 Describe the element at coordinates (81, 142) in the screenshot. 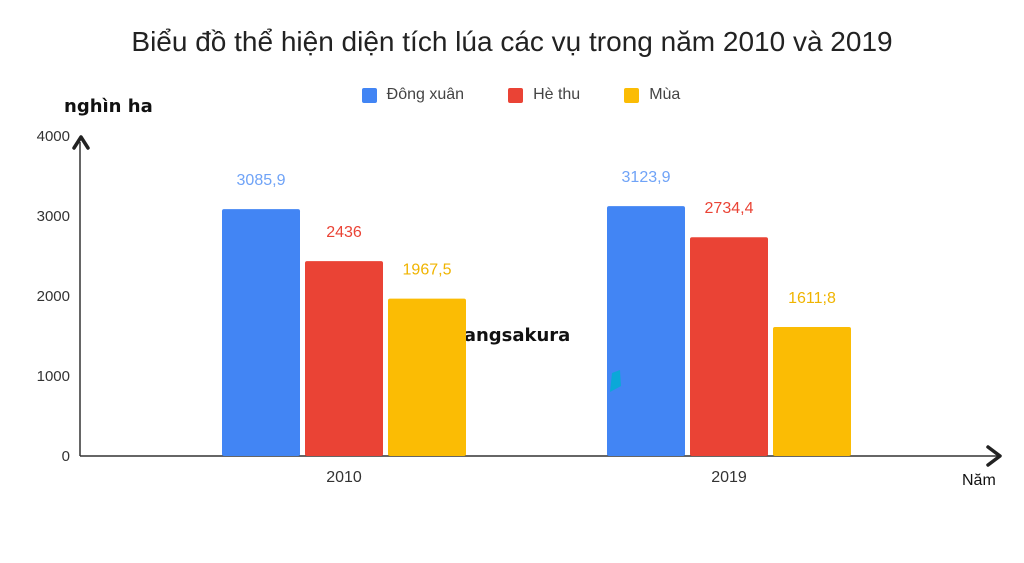

I see `y-axis-arrow-icon` at that location.